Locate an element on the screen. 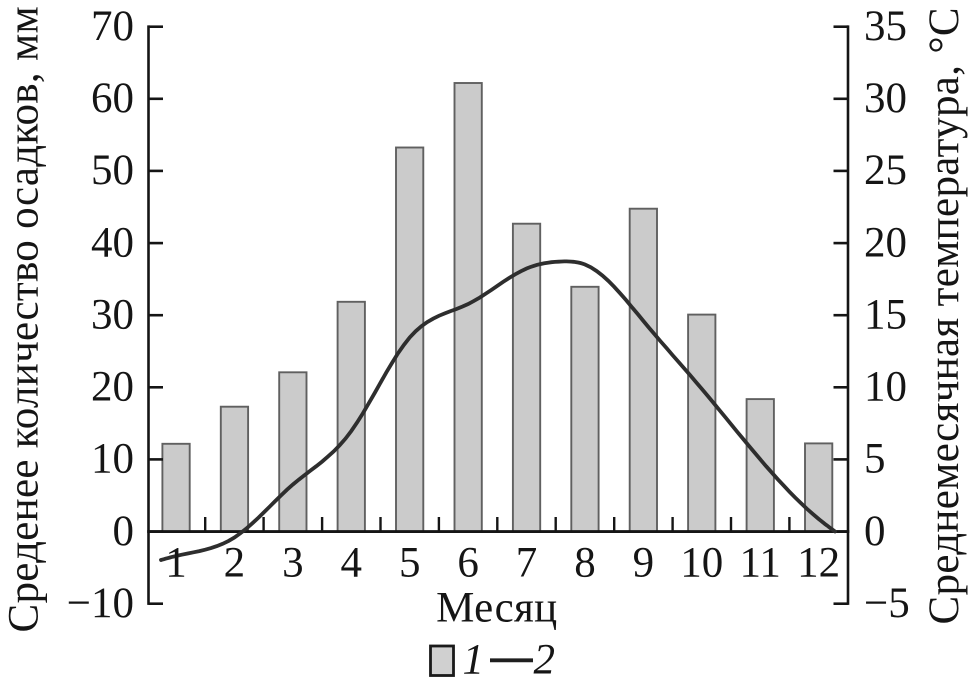 The width and height of the screenshot is (973, 689). svg-text: 70 is located at coordinates (112, 26).